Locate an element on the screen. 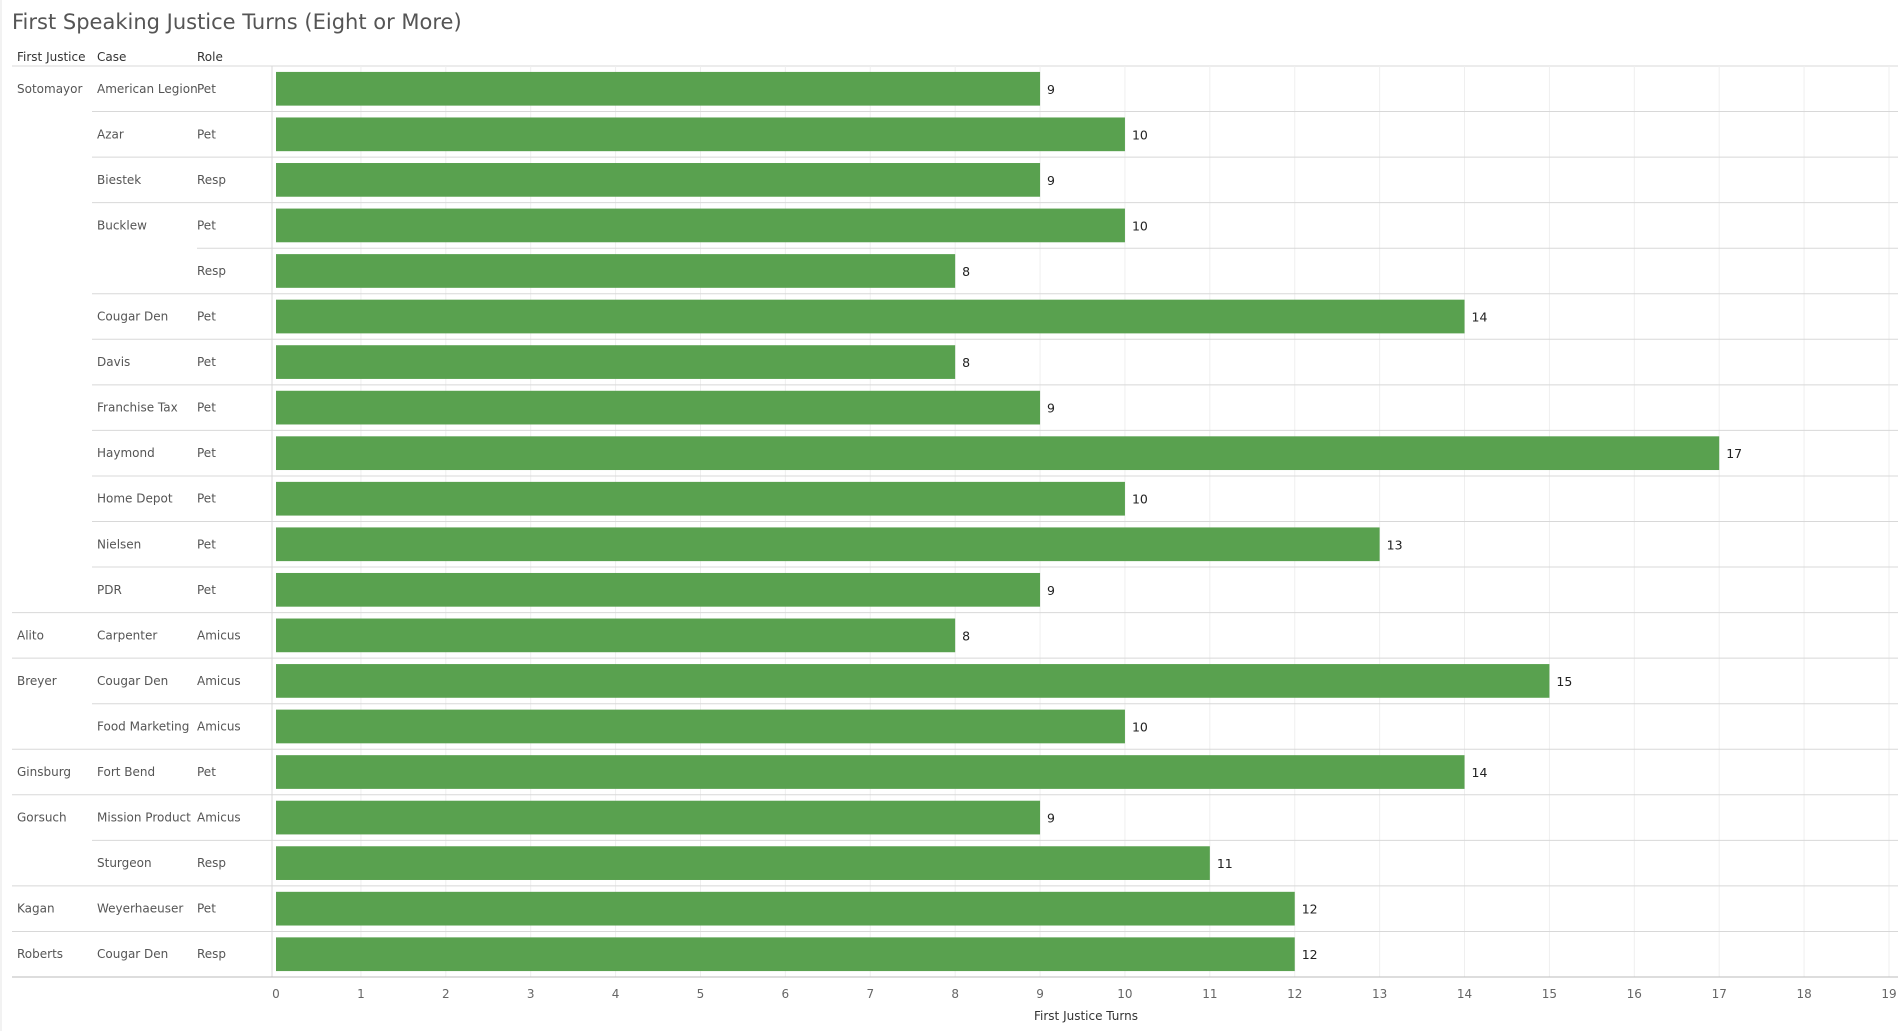 The height and width of the screenshot is (1031, 1903). column-header: Case is located at coordinates (111, 57).